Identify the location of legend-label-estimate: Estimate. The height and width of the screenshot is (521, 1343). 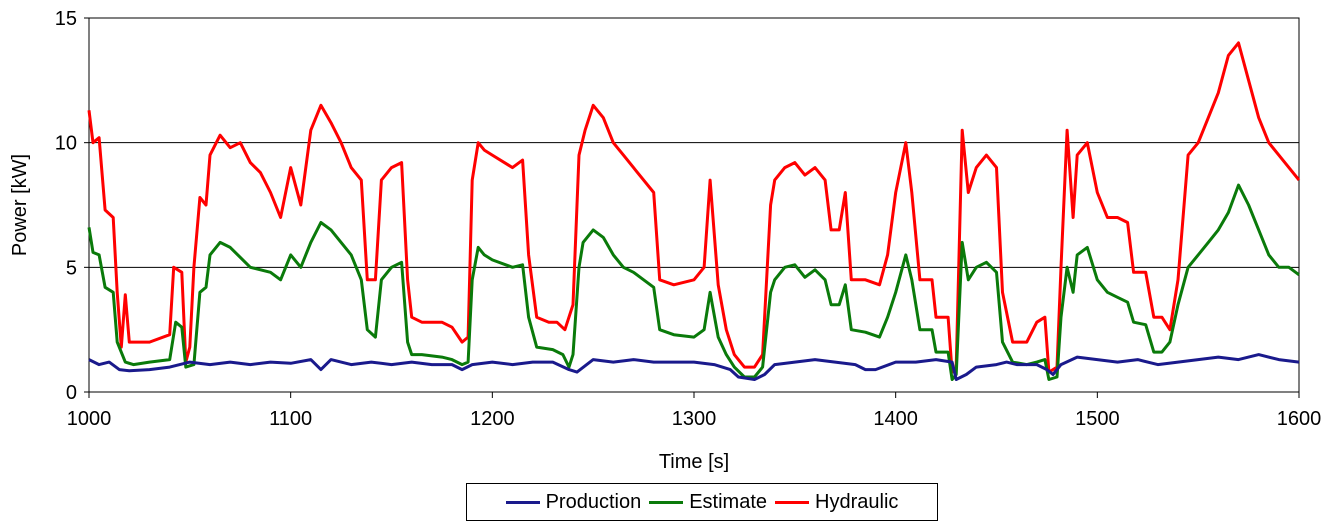
(728, 501).